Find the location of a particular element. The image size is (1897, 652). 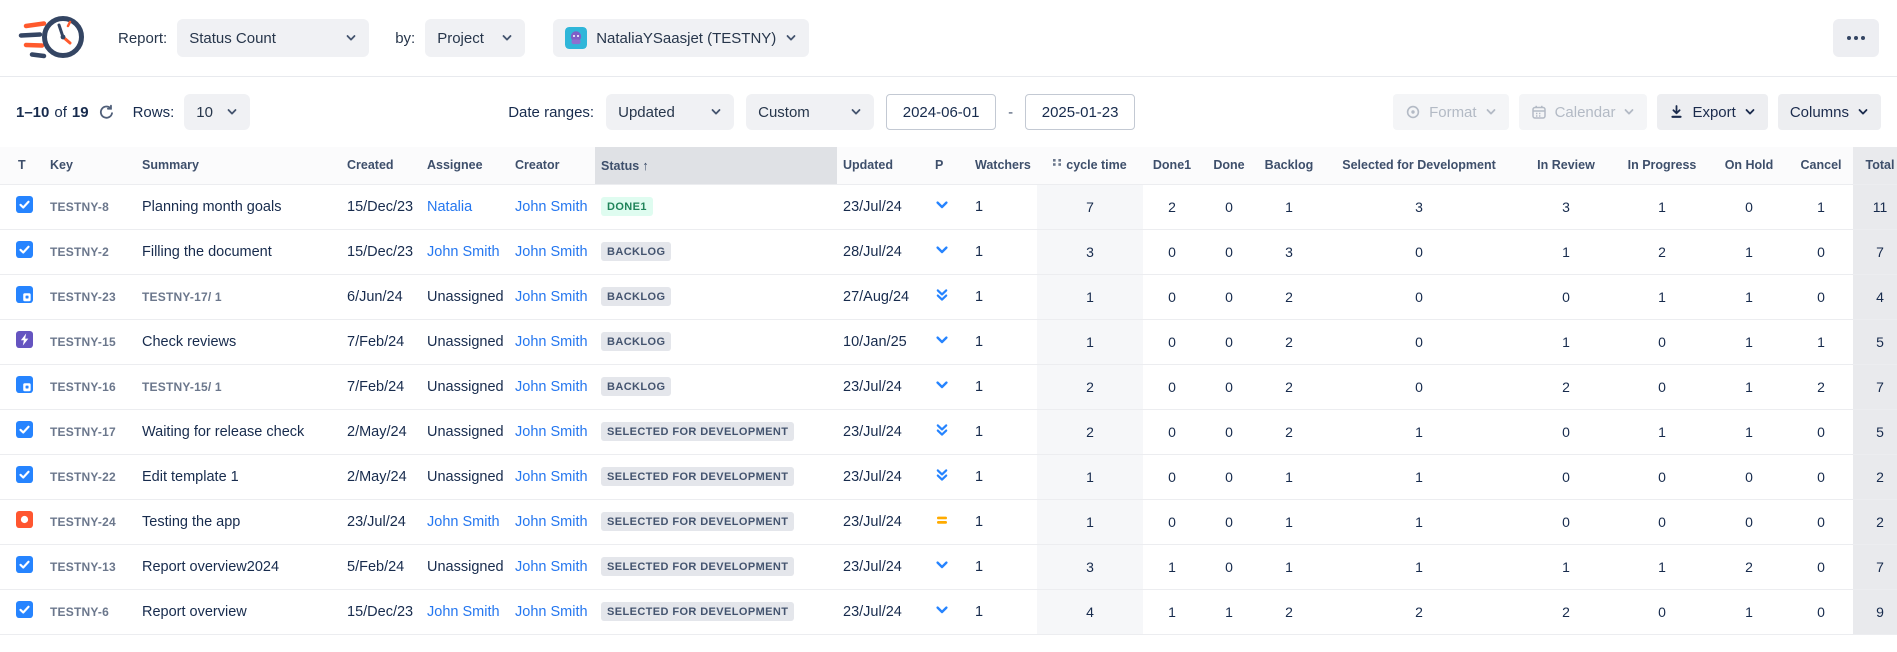

issue-summary: Report overview is located at coordinates (194, 611).